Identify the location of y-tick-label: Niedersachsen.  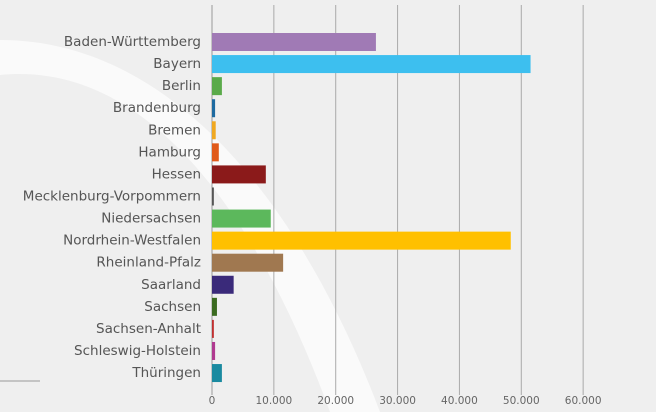
(151, 219).